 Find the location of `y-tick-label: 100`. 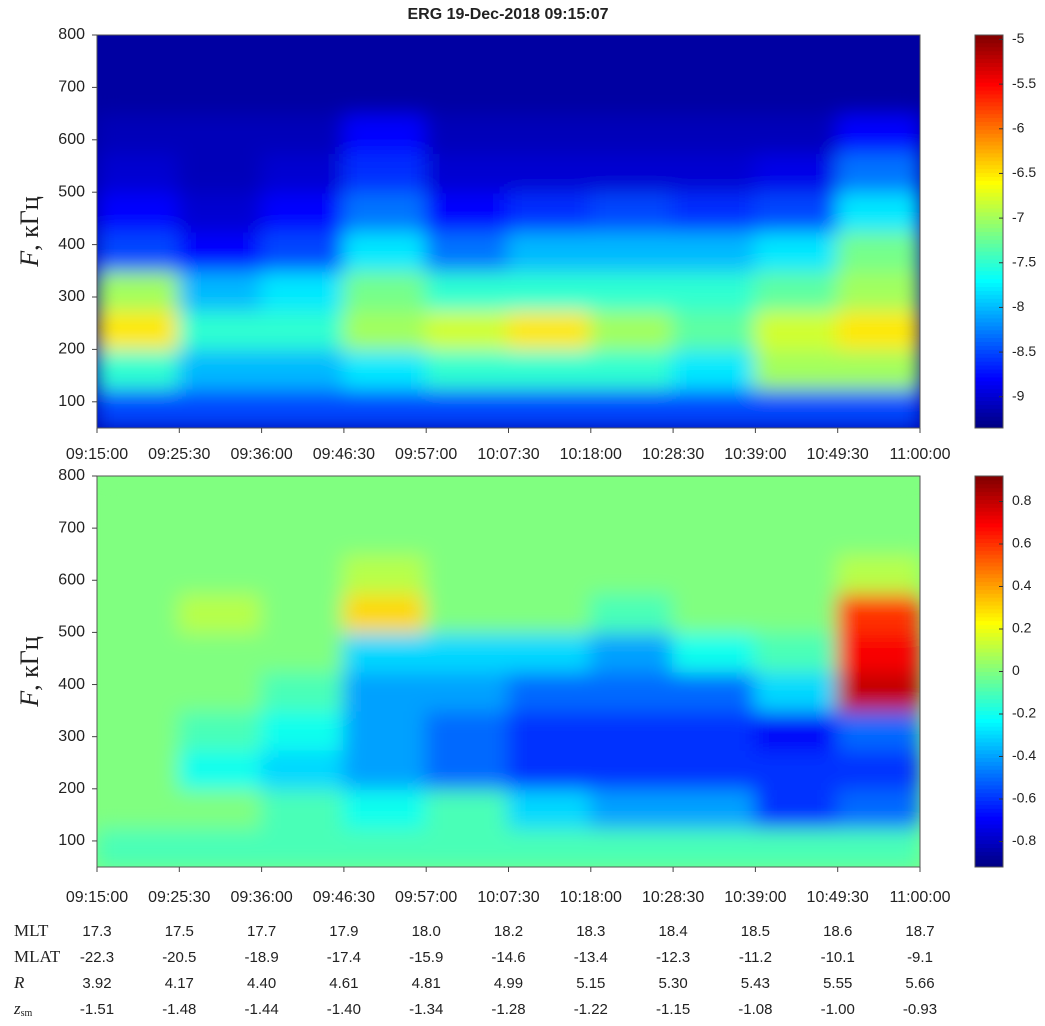

y-tick-label: 100 is located at coordinates (71, 401).